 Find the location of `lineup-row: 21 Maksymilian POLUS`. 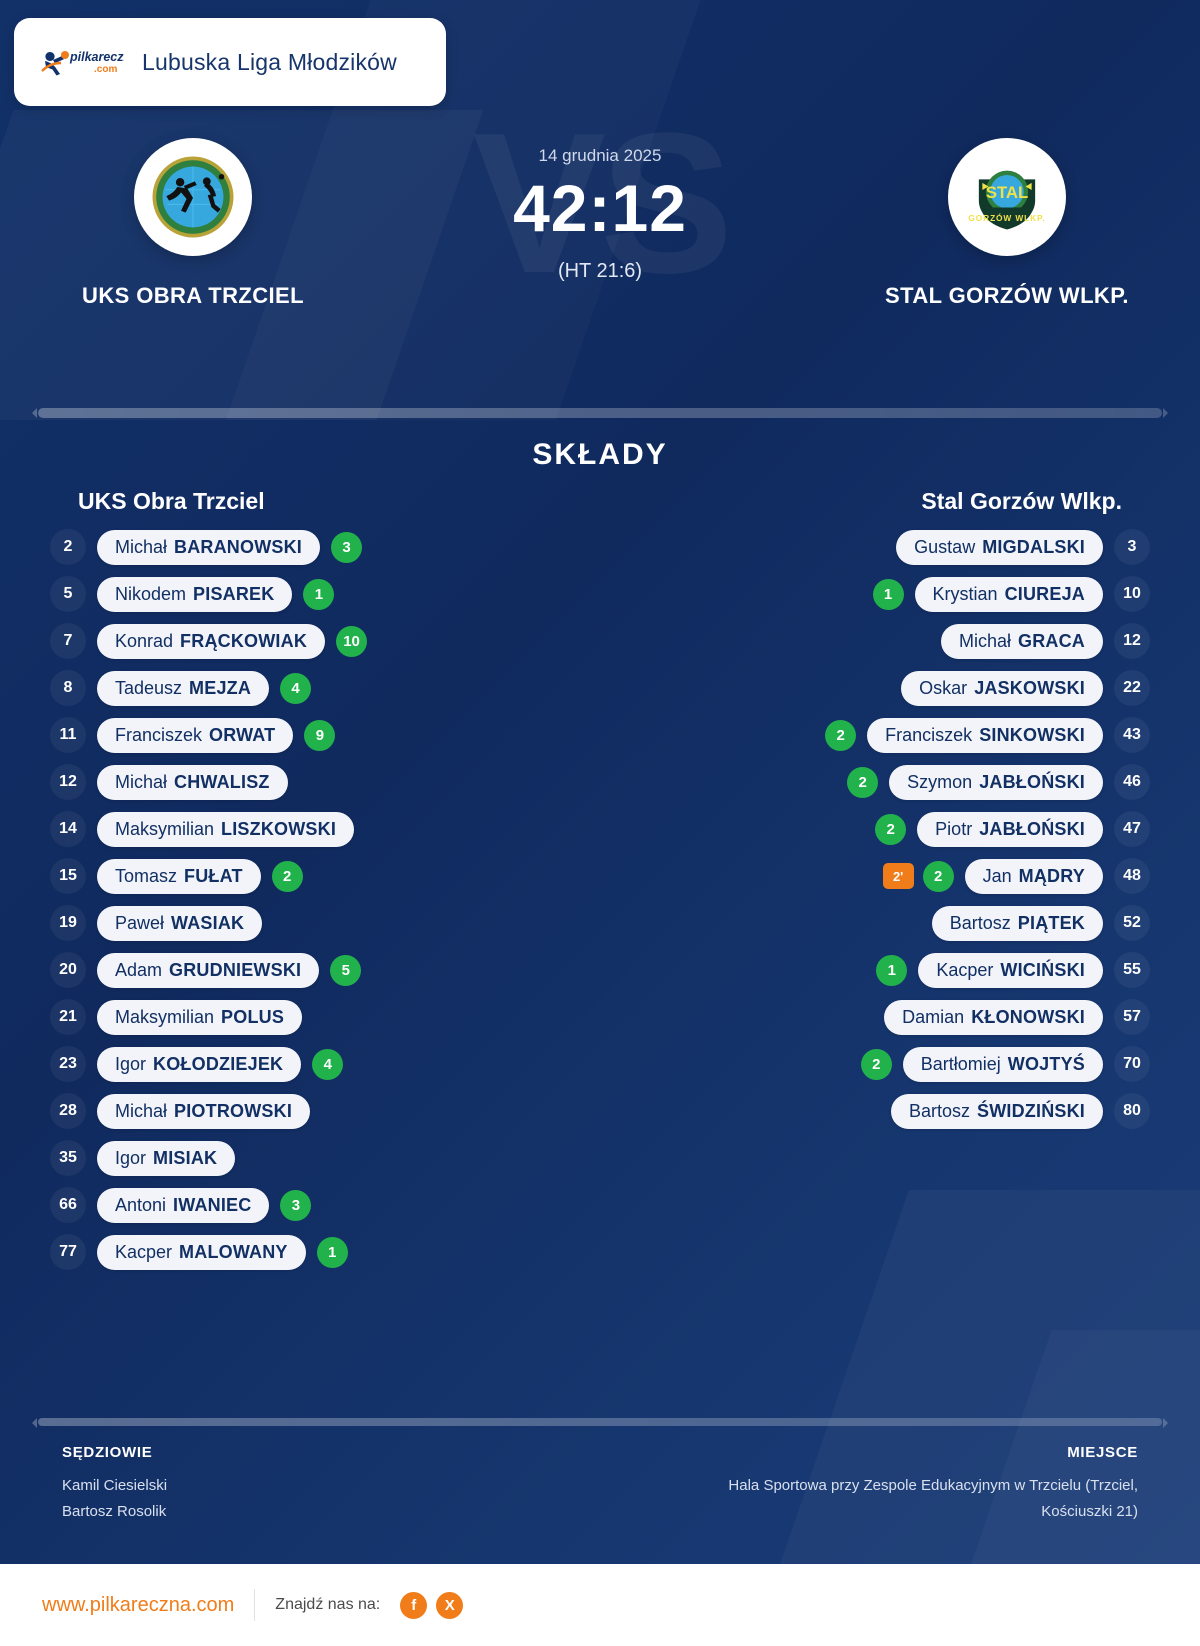

lineup-row: 21 Maksymilian POLUS is located at coordinates (320, 1017).